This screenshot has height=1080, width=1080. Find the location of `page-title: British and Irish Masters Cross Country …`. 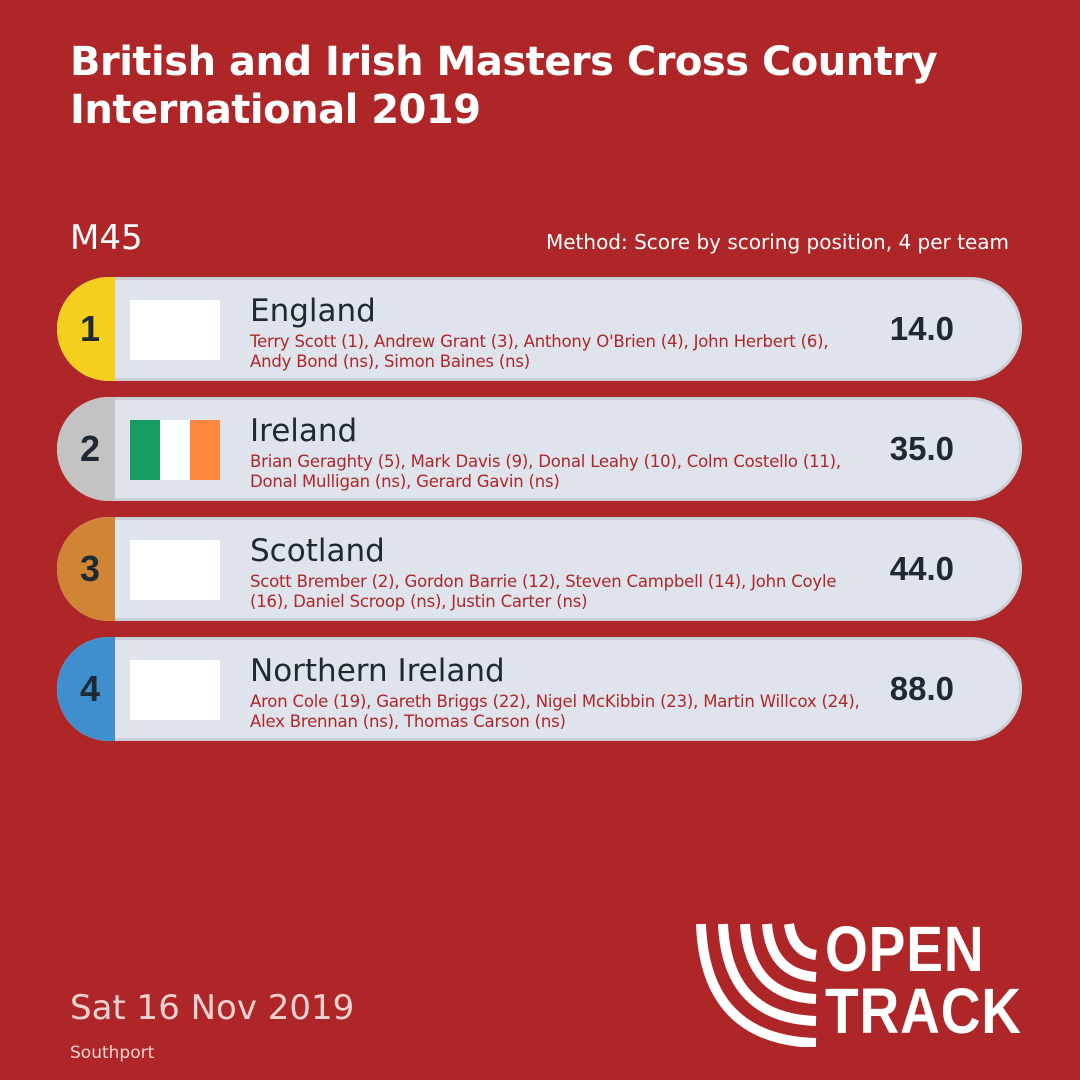

page-title: British and Irish Masters Cross Country … is located at coordinates (550, 86).